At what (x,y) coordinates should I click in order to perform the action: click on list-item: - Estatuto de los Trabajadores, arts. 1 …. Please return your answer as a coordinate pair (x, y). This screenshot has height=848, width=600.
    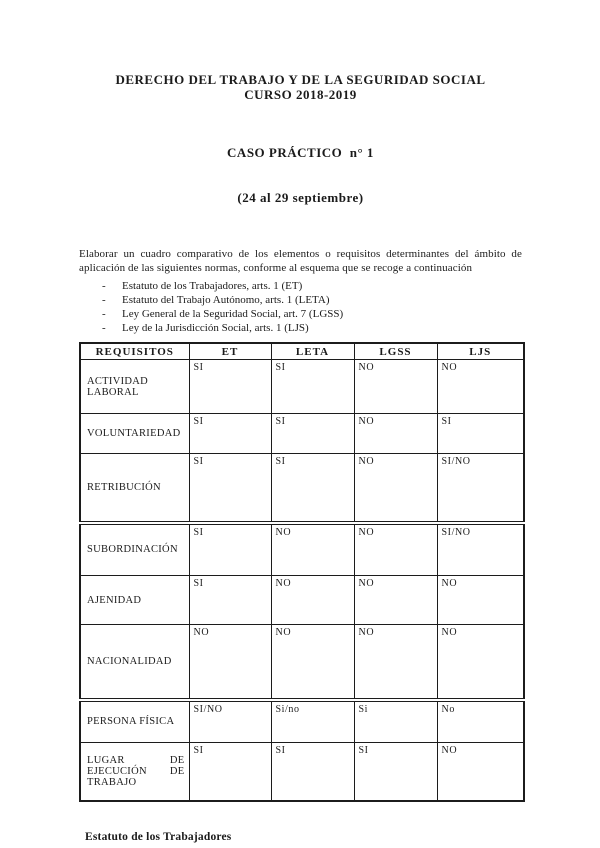
    Looking at the image, I should click on (300, 286).